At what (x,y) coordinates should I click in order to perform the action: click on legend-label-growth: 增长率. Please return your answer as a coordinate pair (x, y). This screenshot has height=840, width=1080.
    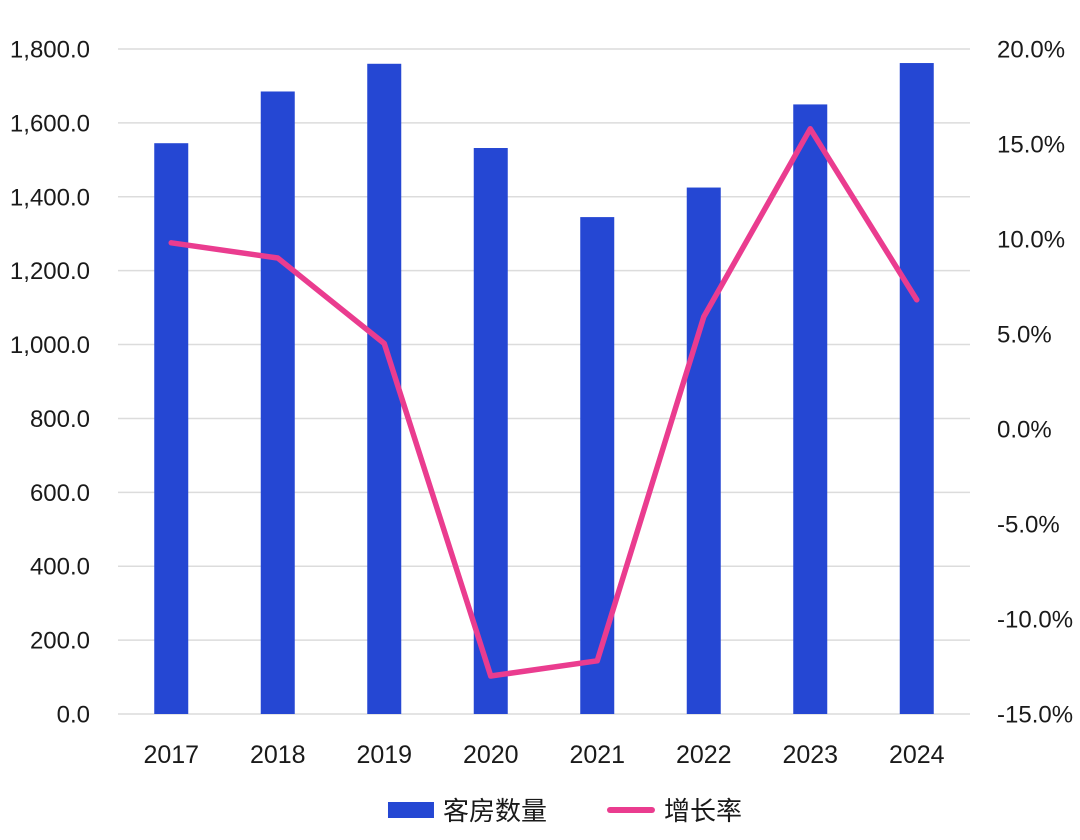
    Looking at the image, I should click on (703, 811).